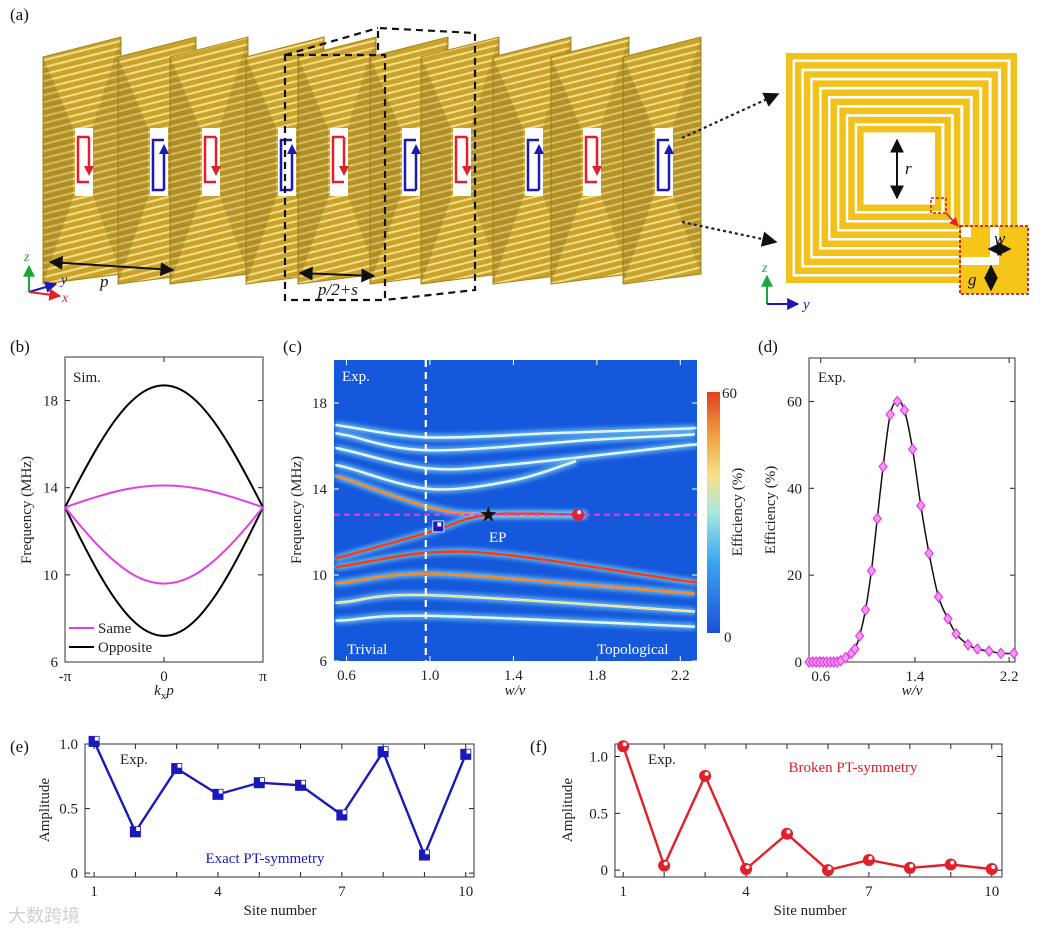  What do you see at coordinates (50, 402) in the screenshot?
I see `y-tick-label: 18` at bounding box center [50, 402].